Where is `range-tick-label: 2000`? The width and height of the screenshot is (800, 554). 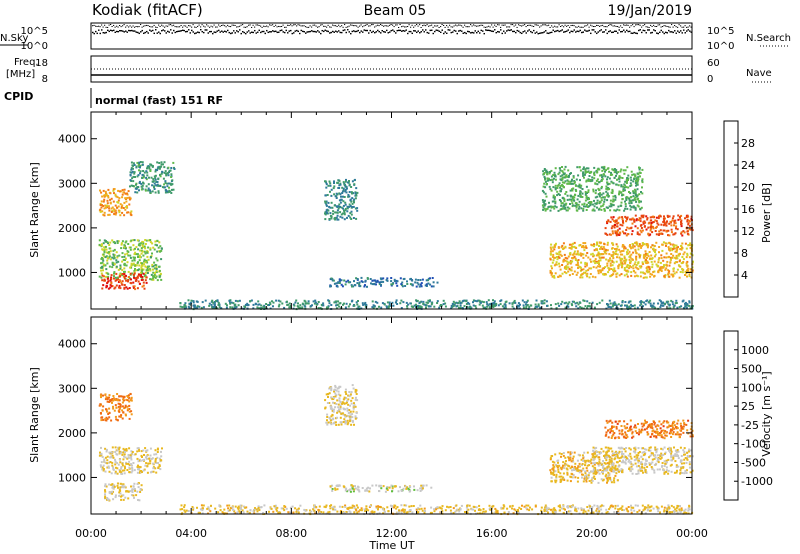 range-tick-label: 2000 is located at coordinates (72, 228).